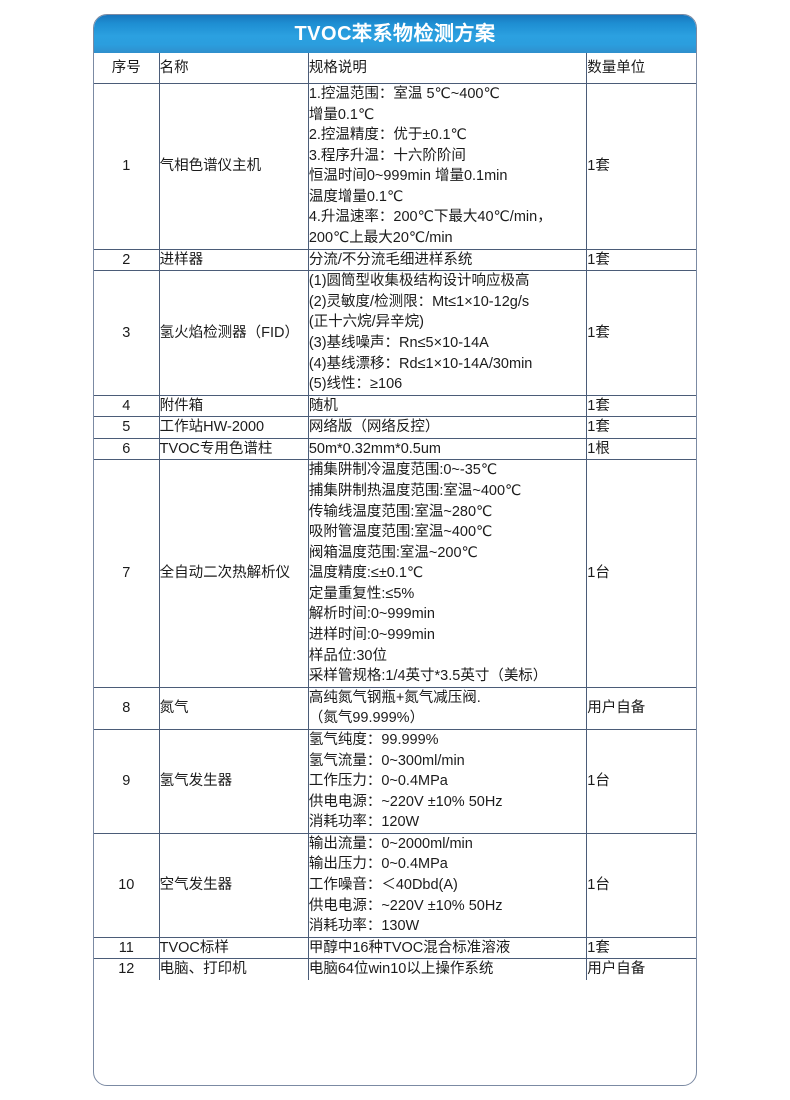 This screenshot has width=790, height=1100. I want to click on table-row: 12 电脑、打印机 电脑64位win10以上操作系统 用户自备, so click(395, 969).